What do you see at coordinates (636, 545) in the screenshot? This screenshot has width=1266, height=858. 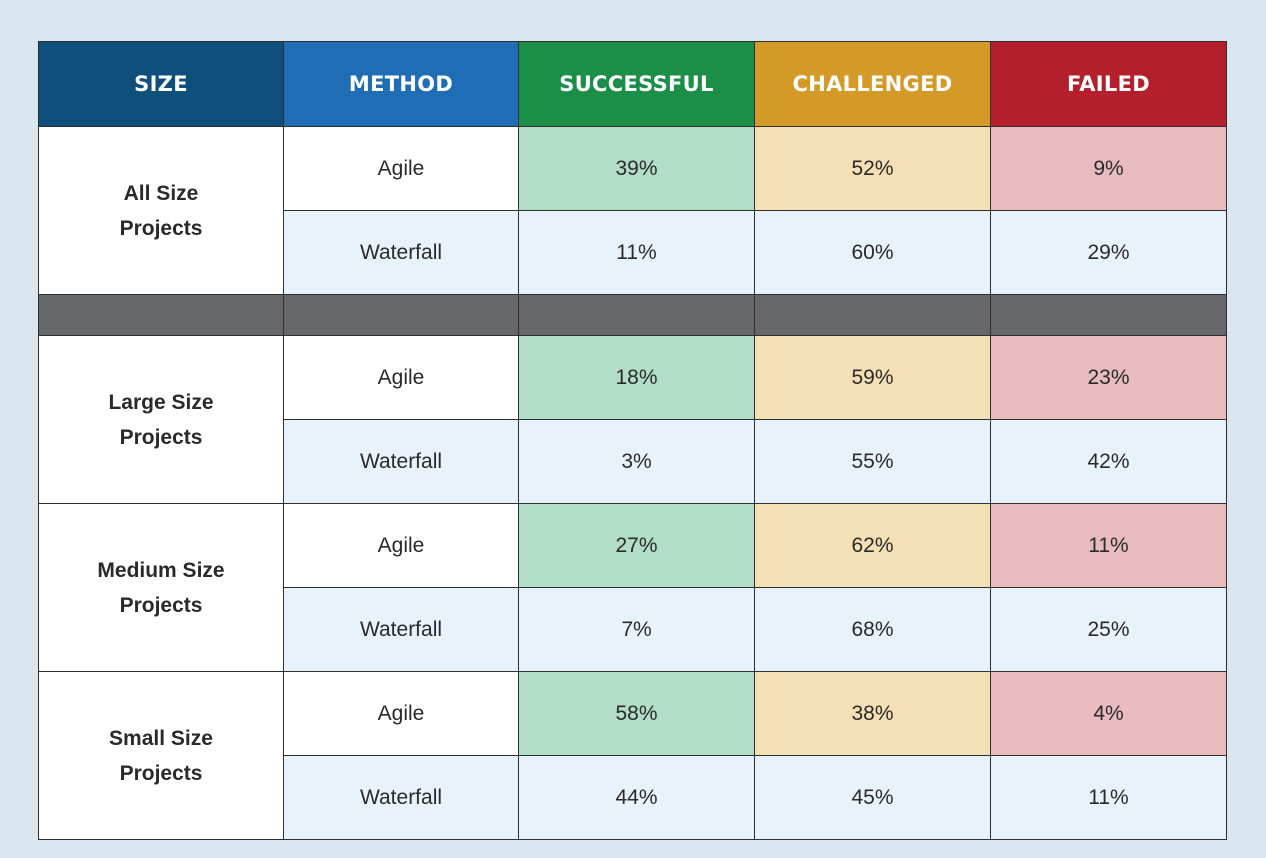 I see `successful-value: 27%` at bounding box center [636, 545].